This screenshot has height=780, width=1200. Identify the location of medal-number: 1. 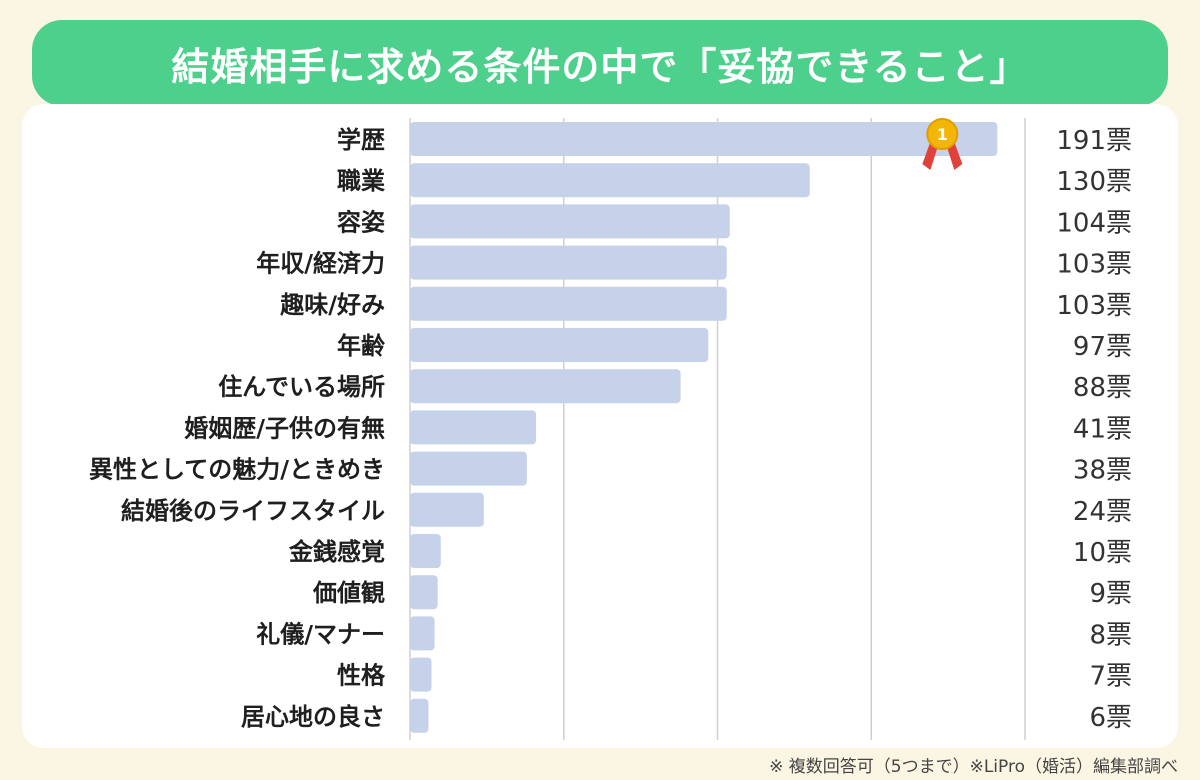
(942, 134).